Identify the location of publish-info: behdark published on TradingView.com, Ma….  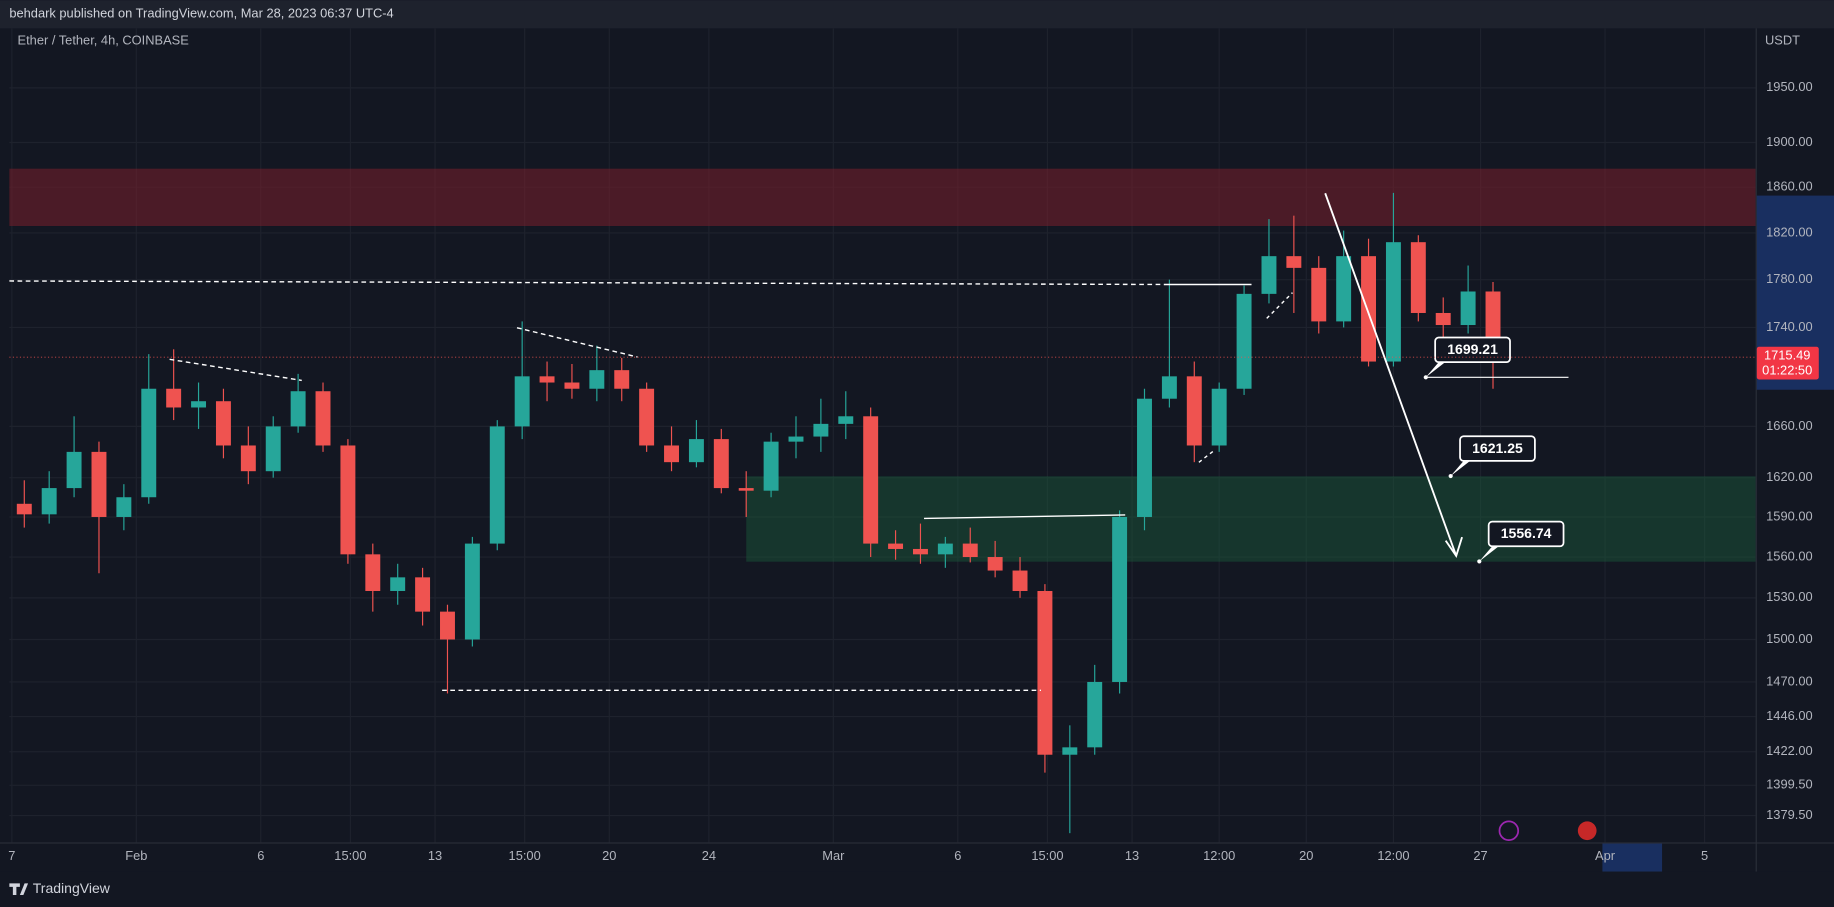
(201, 13).